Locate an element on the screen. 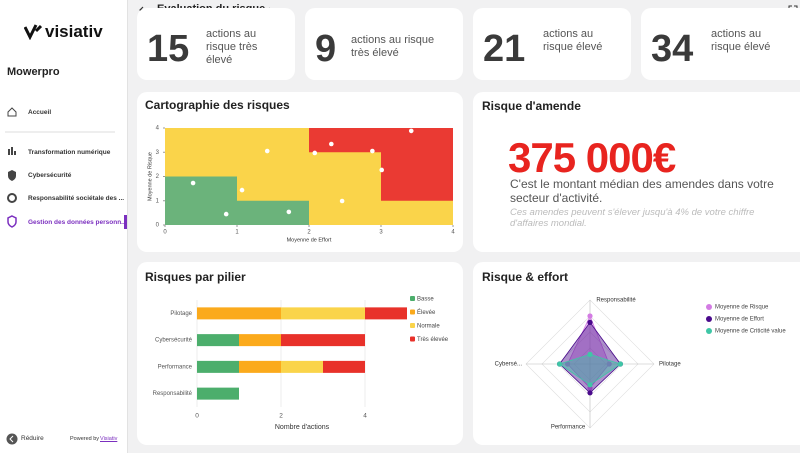  kpi-value: 15 is located at coordinates (168, 49).